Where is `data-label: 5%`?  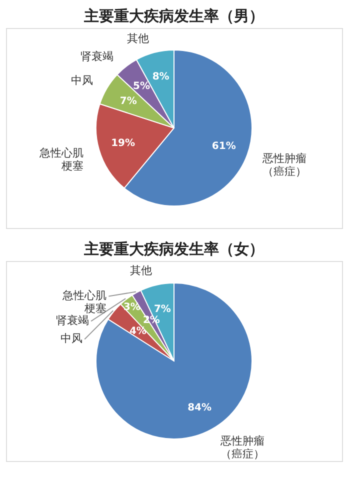
data-label: 5% is located at coordinates (141, 86).